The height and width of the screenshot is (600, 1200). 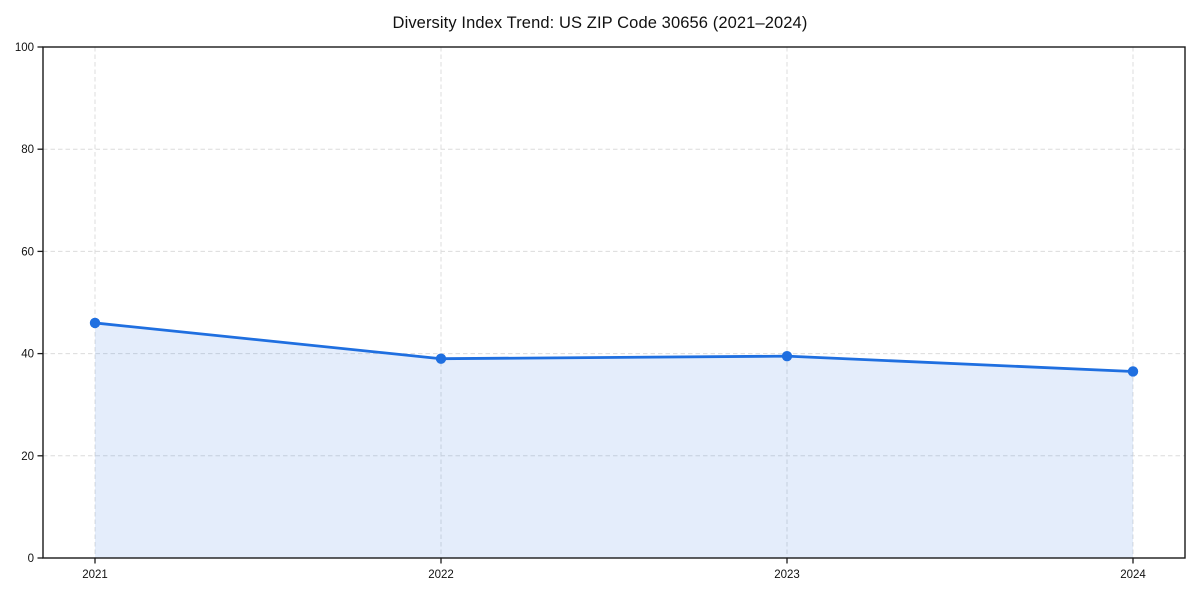 What do you see at coordinates (95, 575) in the screenshot?
I see `x-tick-label: 2021` at bounding box center [95, 575].